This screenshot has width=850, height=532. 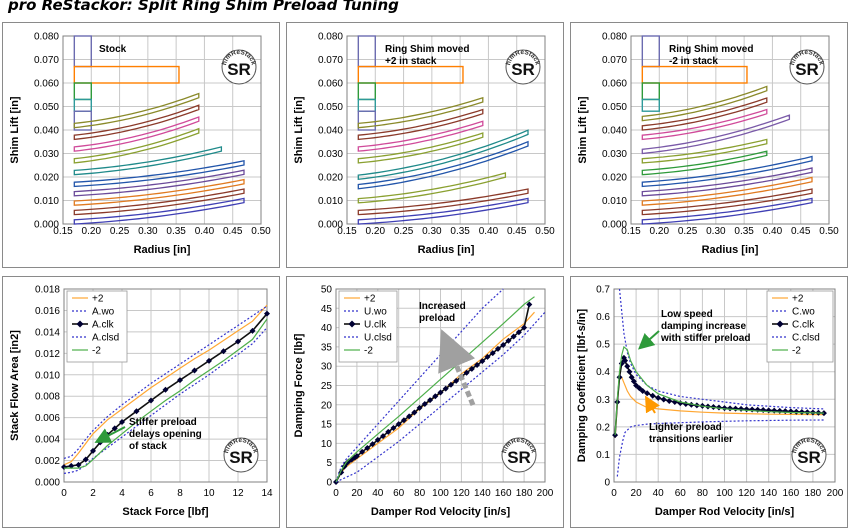 I want to click on y-tick-label: 0.4, so click(x=603, y=372).